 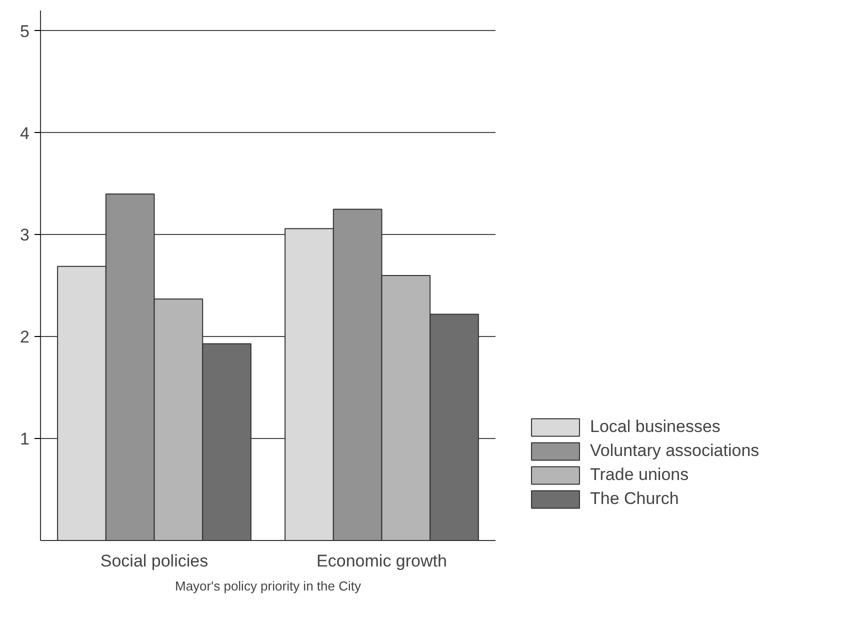 I want to click on legend-label: Voluntary associations, so click(x=675, y=451).